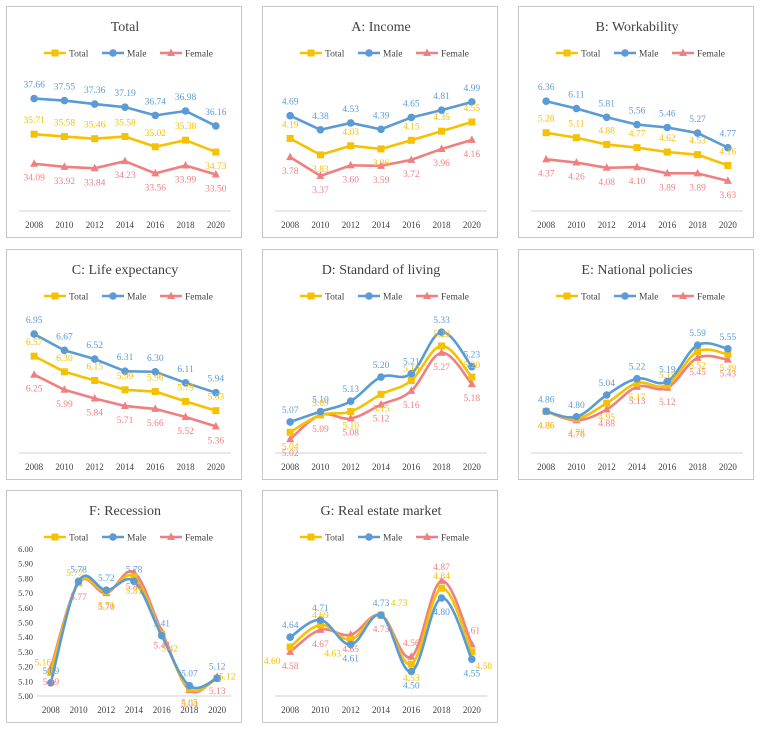 This screenshot has width=760, height=729. Describe the element at coordinates (320, 401) in the screenshot. I see `data-label-male: 5.10` at that location.